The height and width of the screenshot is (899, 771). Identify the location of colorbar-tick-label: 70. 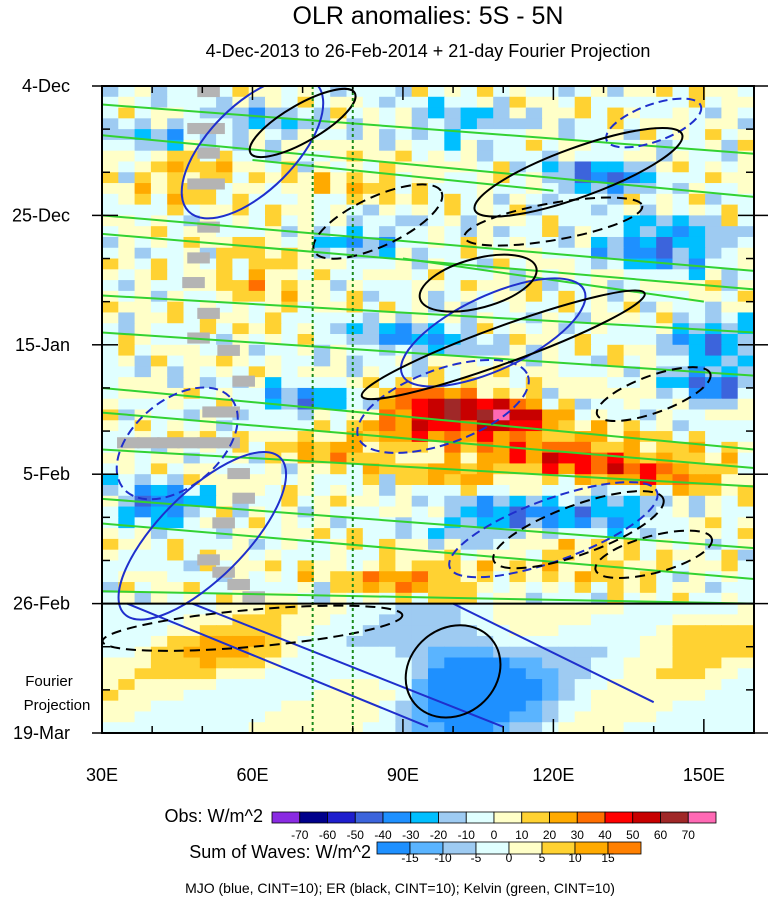
(689, 835).